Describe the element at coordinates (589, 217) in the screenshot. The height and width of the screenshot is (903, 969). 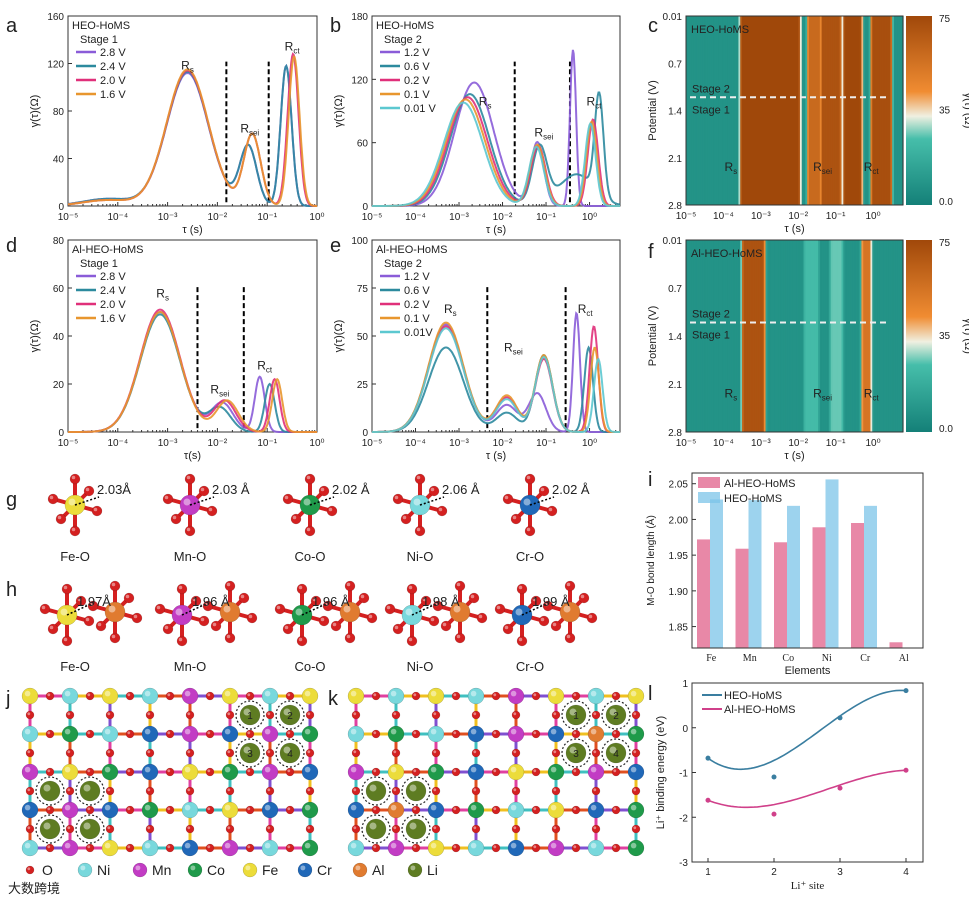
I see `x-tick-label: 10⁰` at that location.